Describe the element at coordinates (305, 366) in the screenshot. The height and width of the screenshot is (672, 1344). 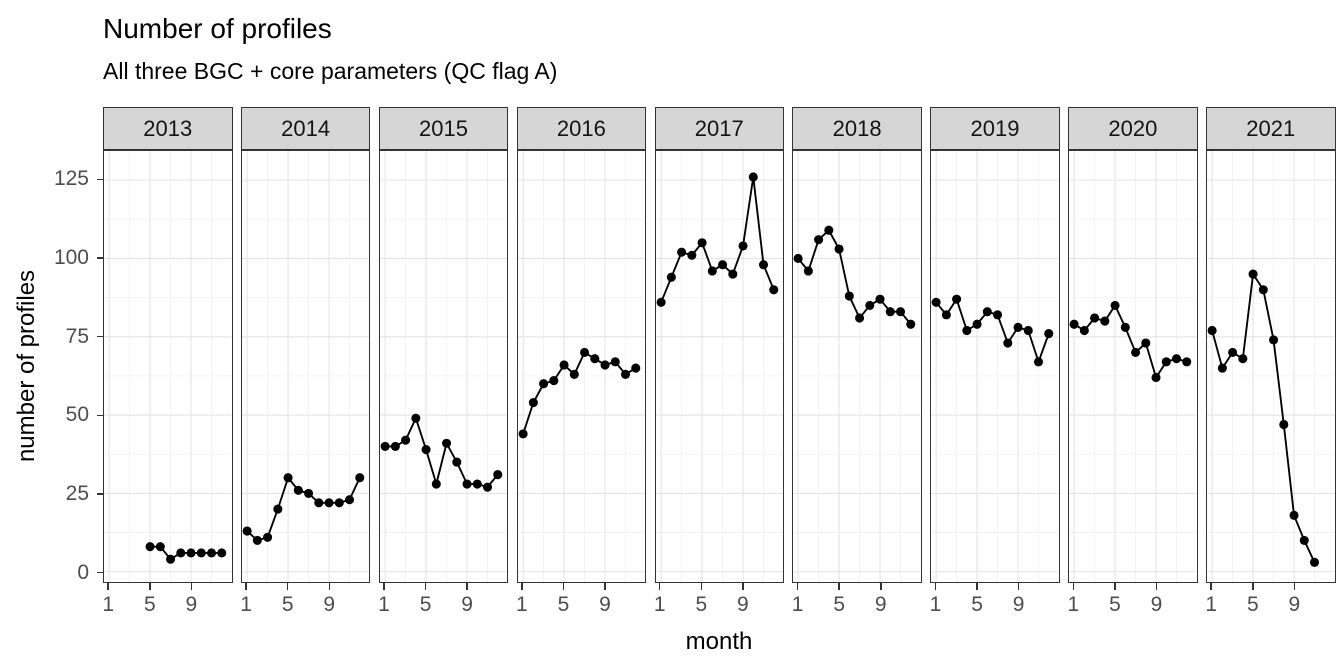
I see `facet-plot-2014` at that location.